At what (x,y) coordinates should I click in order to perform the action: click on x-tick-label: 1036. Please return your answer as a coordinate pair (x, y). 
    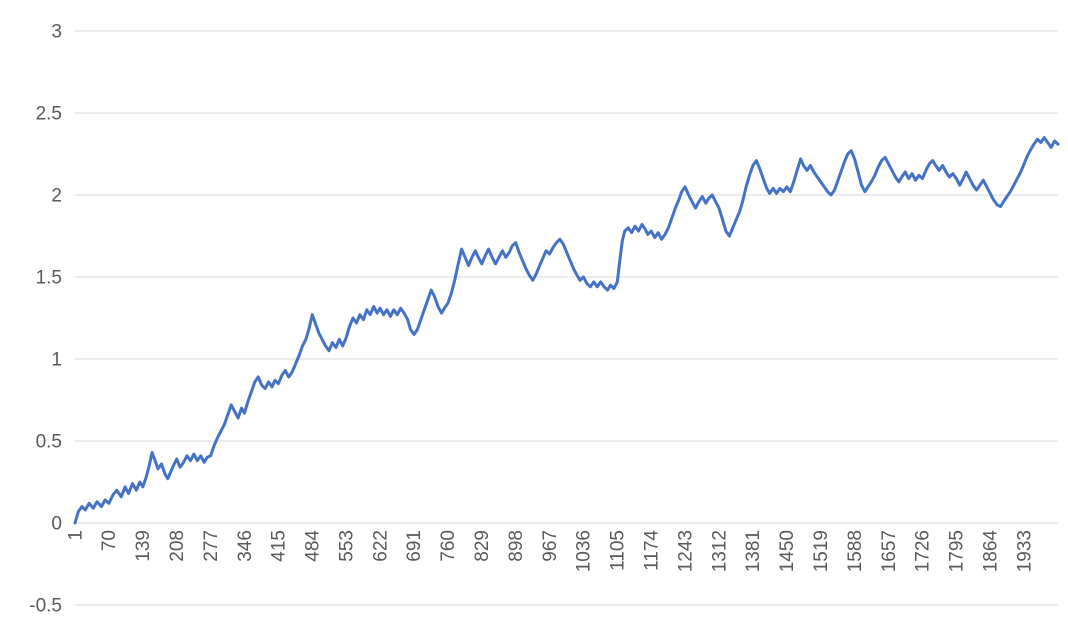
    Looking at the image, I should click on (584, 551).